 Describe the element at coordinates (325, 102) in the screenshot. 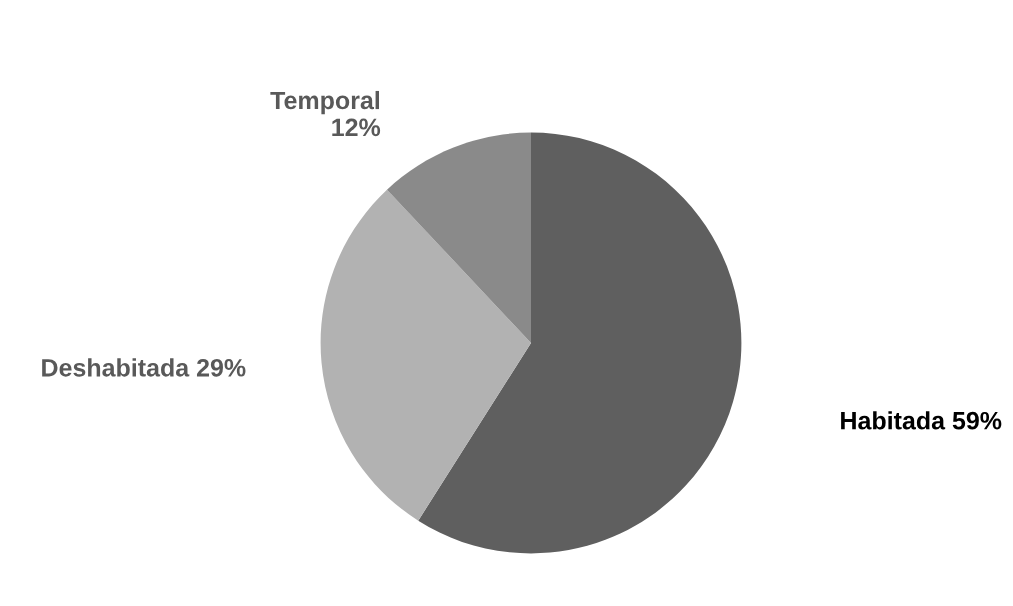

I see `slice-label: Temporal` at that location.